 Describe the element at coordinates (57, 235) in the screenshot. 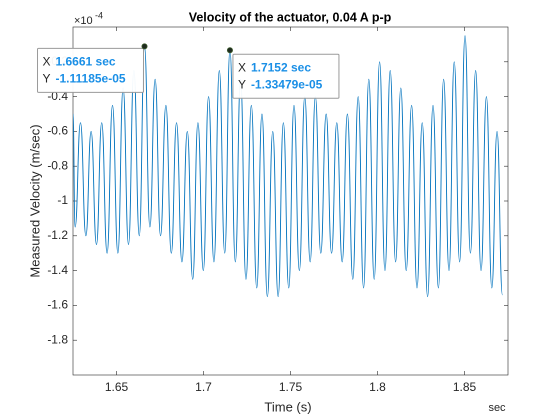

I see `y-tick-label: -1.2` at that location.